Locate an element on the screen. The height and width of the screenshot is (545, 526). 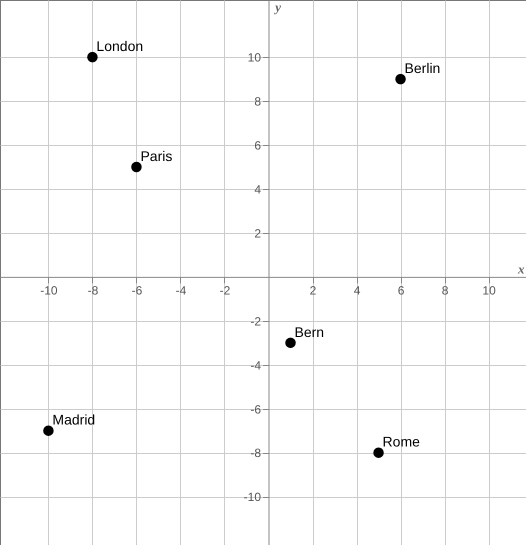
x-tick-label: 10 is located at coordinates (489, 290).